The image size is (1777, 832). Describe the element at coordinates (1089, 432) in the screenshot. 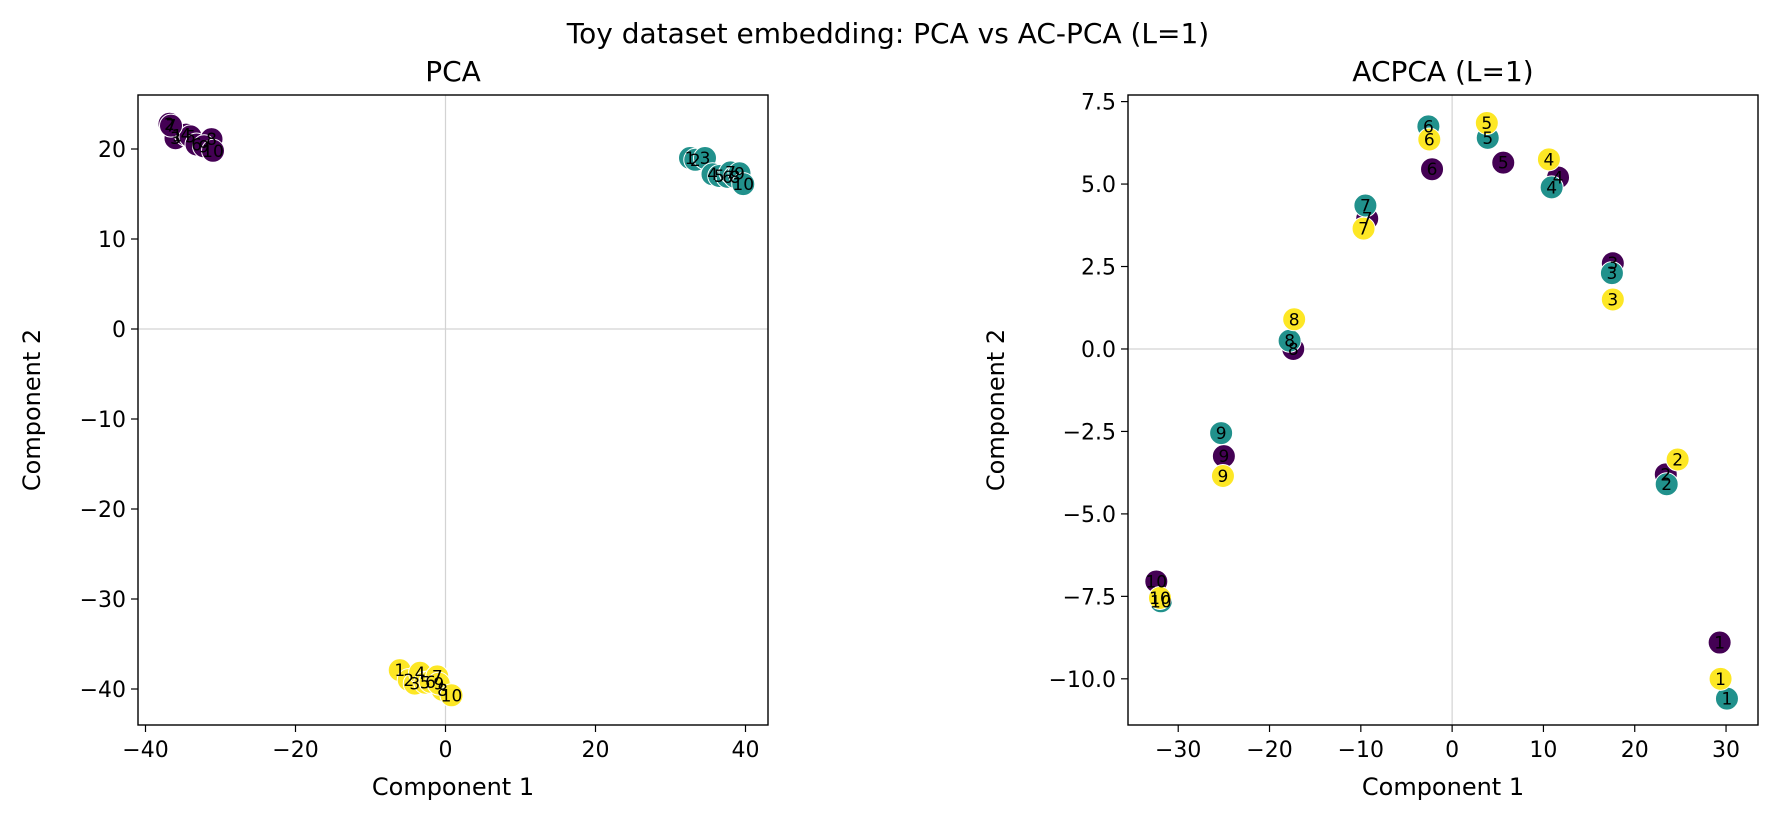

I see `y-tick-label: −2.5` at that location.